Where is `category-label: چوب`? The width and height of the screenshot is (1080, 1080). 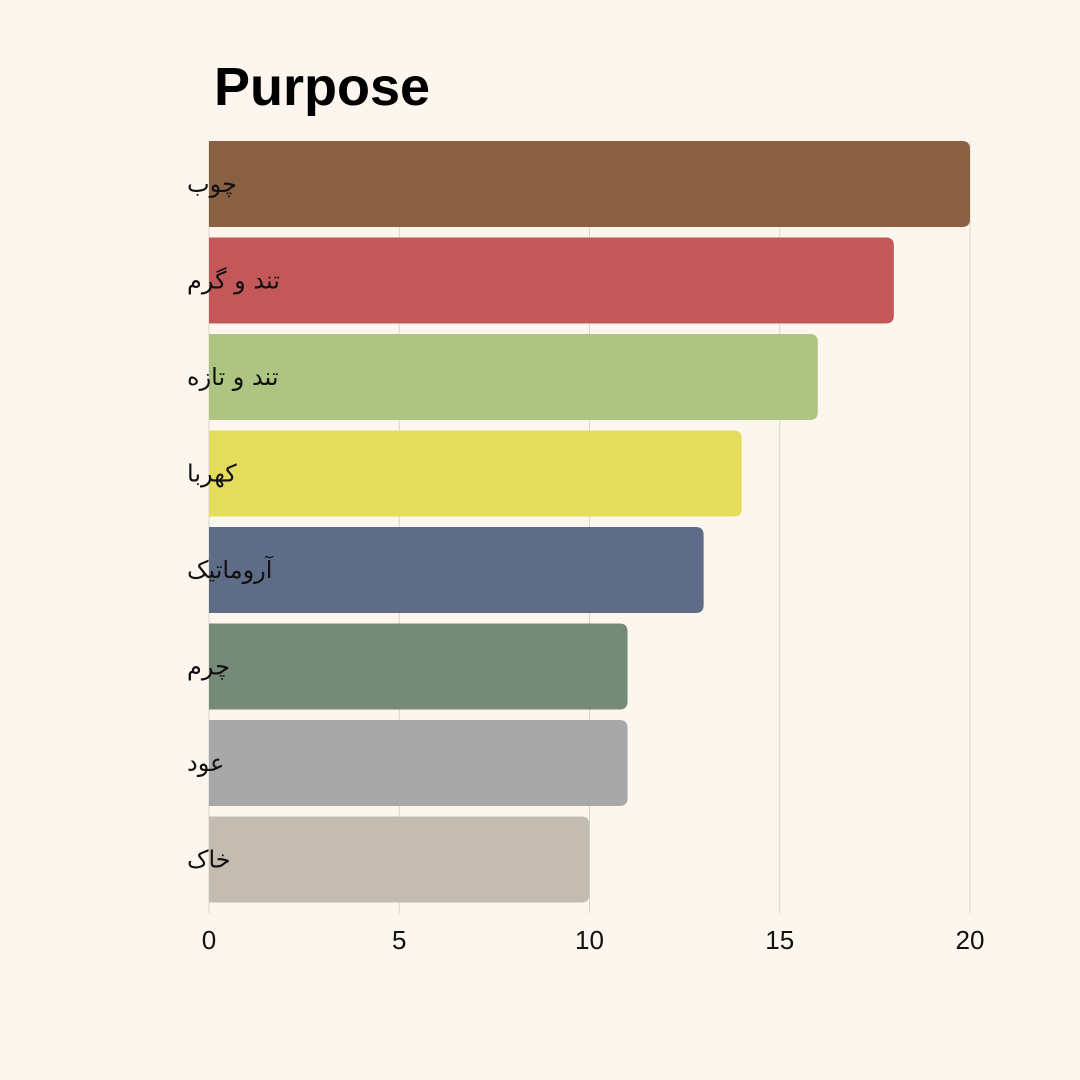
category-label: چوب is located at coordinates (212, 184).